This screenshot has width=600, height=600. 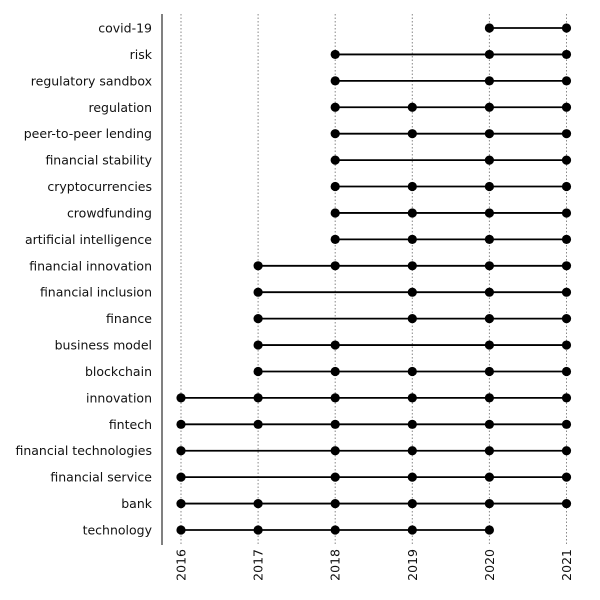 I want to click on x-tick-labels: 2016 2017 2018 2019 2020 2021, so click(x=374, y=565).